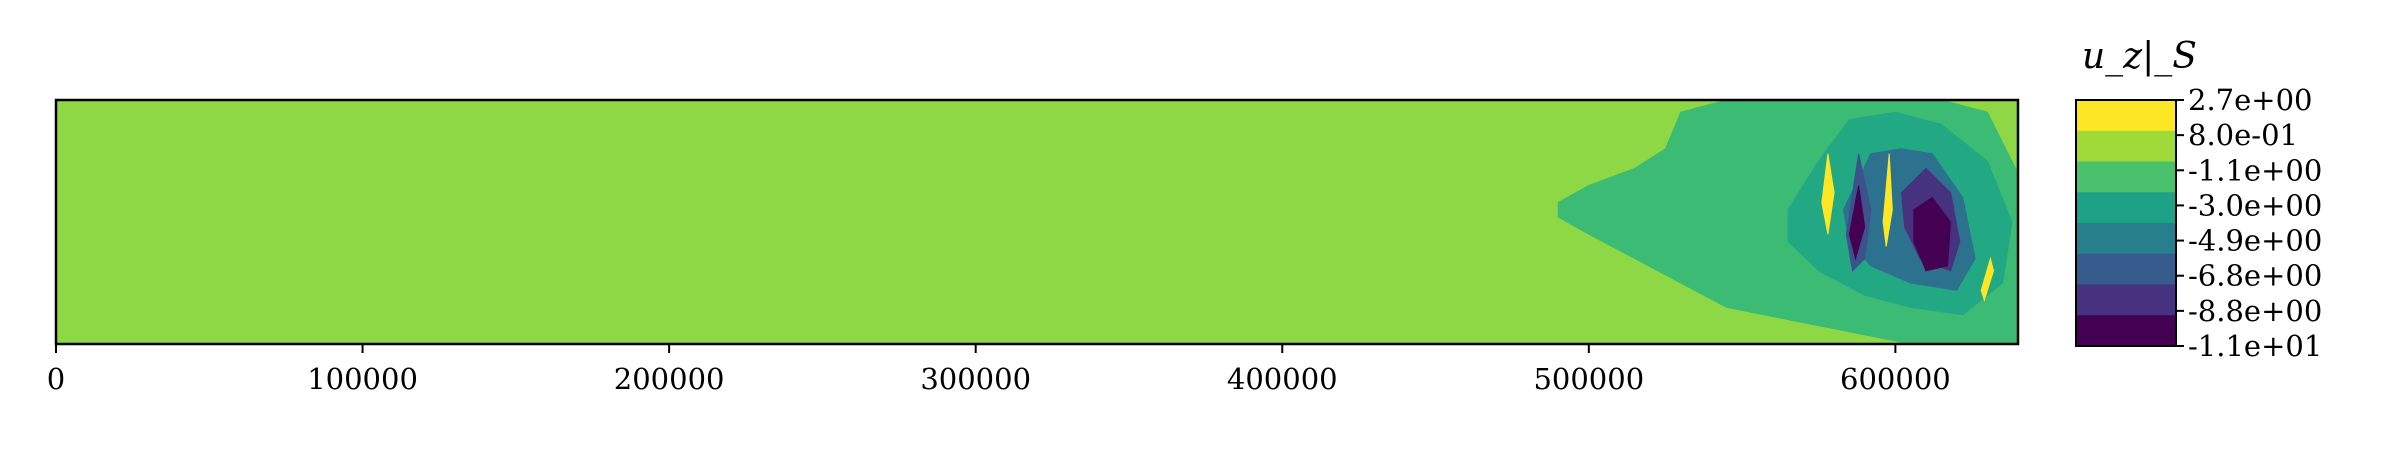  Describe the element at coordinates (2255, 241) in the screenshot. I see `colorbar-tick-label: -4.9e+00` at that location.